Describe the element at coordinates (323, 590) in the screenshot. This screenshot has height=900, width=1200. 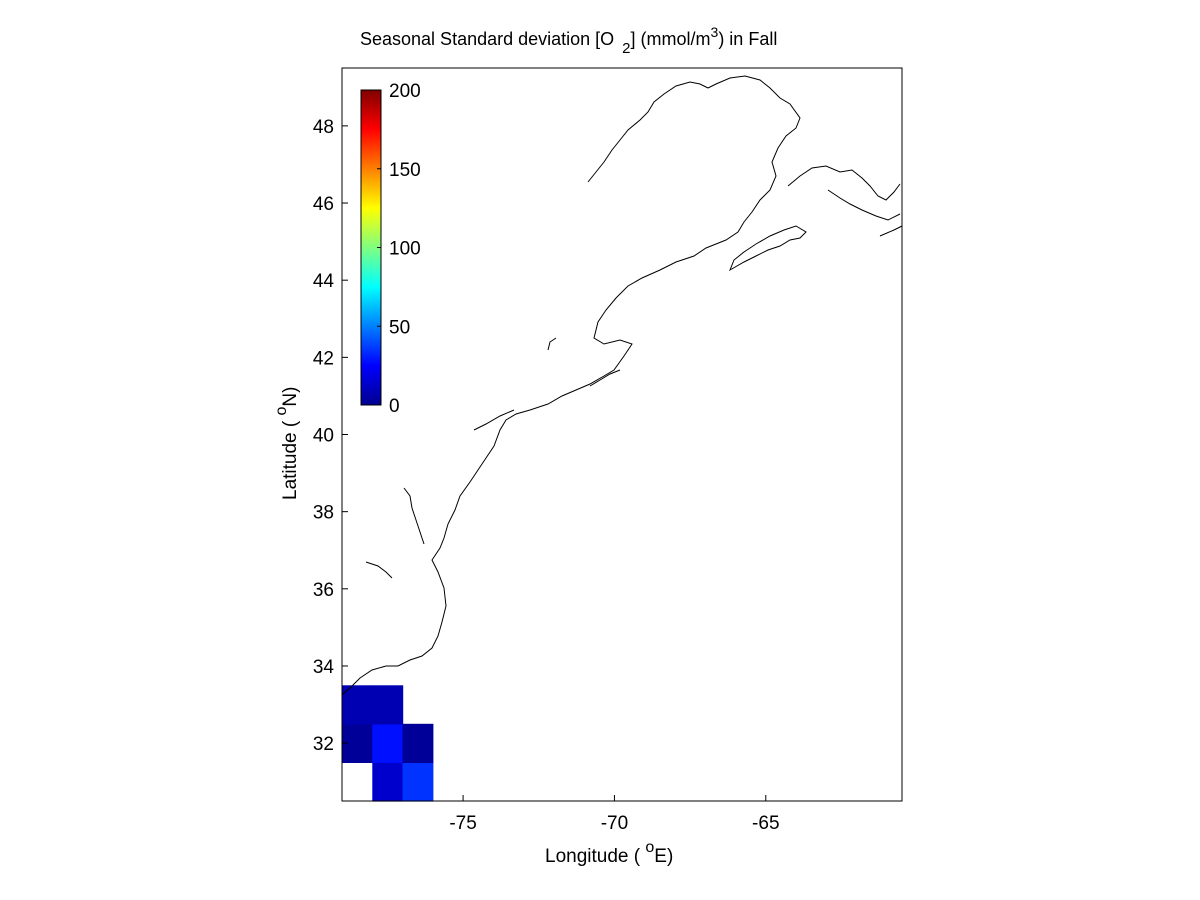
I see `y-tick-label: 36` at that location.